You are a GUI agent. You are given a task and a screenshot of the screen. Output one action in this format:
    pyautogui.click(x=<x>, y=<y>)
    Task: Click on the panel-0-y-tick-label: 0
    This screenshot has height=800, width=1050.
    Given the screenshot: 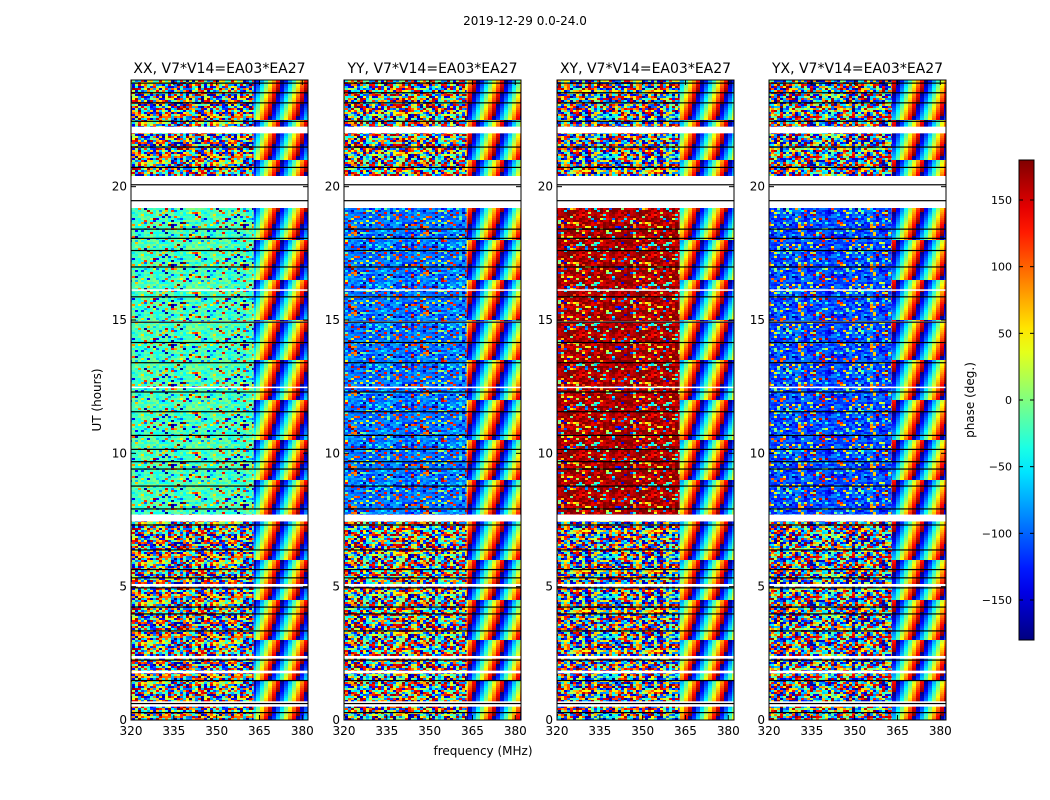 What is the action you would take?
    pyautogui.click(x=123, y=720)
    